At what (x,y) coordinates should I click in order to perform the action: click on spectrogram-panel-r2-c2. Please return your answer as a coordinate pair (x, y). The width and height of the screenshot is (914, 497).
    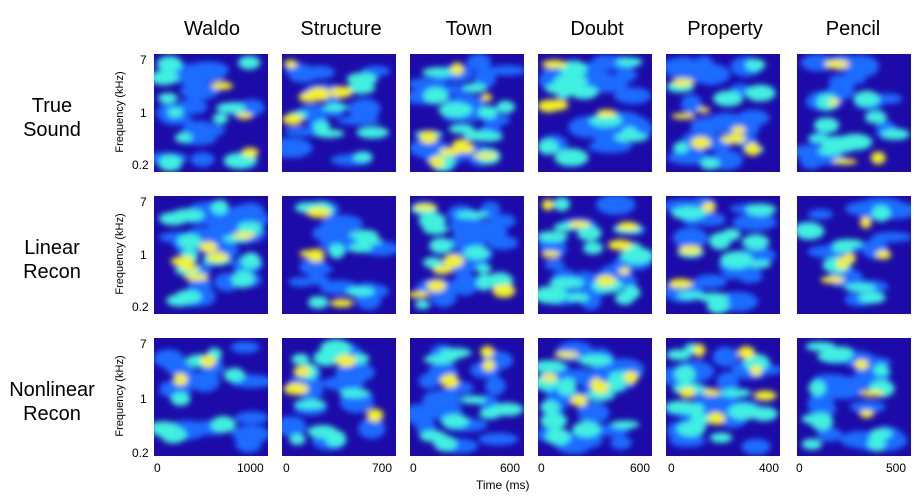
    Looking at the image, I should click on (339, 255).